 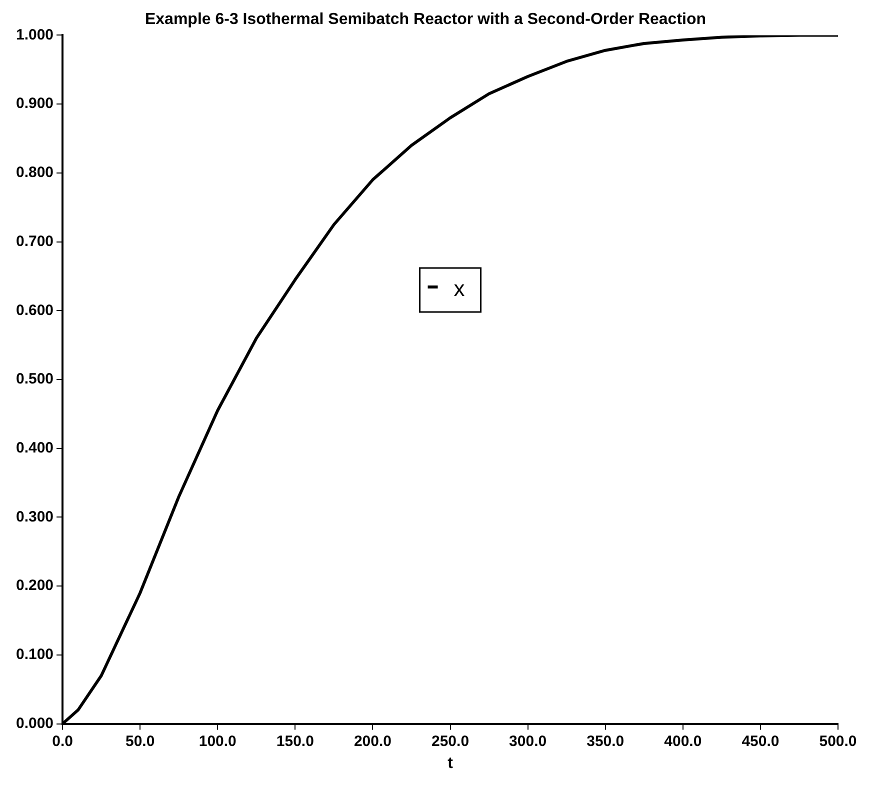 What do you see at coordinates (35, 448) in the screenshot?
I see `y-tick-label: 0.400` at bounding box center [35, 448].